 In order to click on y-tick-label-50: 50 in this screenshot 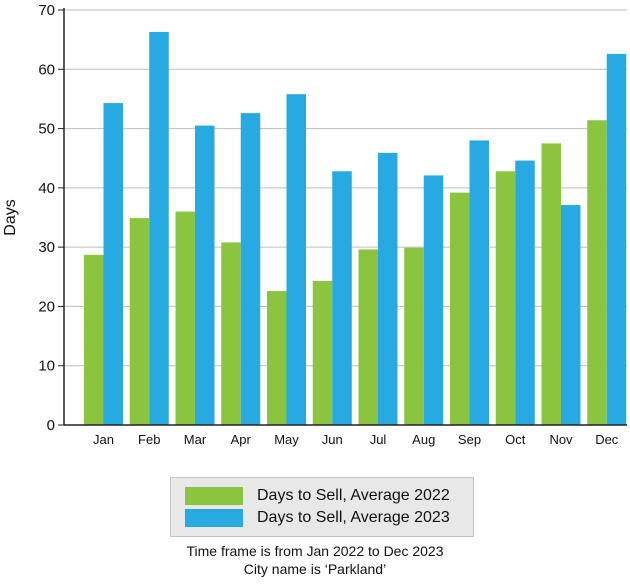, I will do `click(46, 129)`.